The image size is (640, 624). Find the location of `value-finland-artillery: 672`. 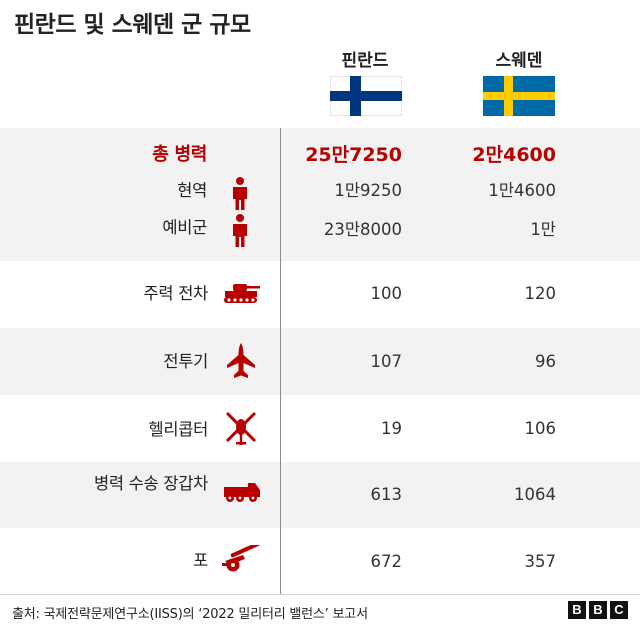

value-finland-artillery: 672 is located at coordinates (386, 561).